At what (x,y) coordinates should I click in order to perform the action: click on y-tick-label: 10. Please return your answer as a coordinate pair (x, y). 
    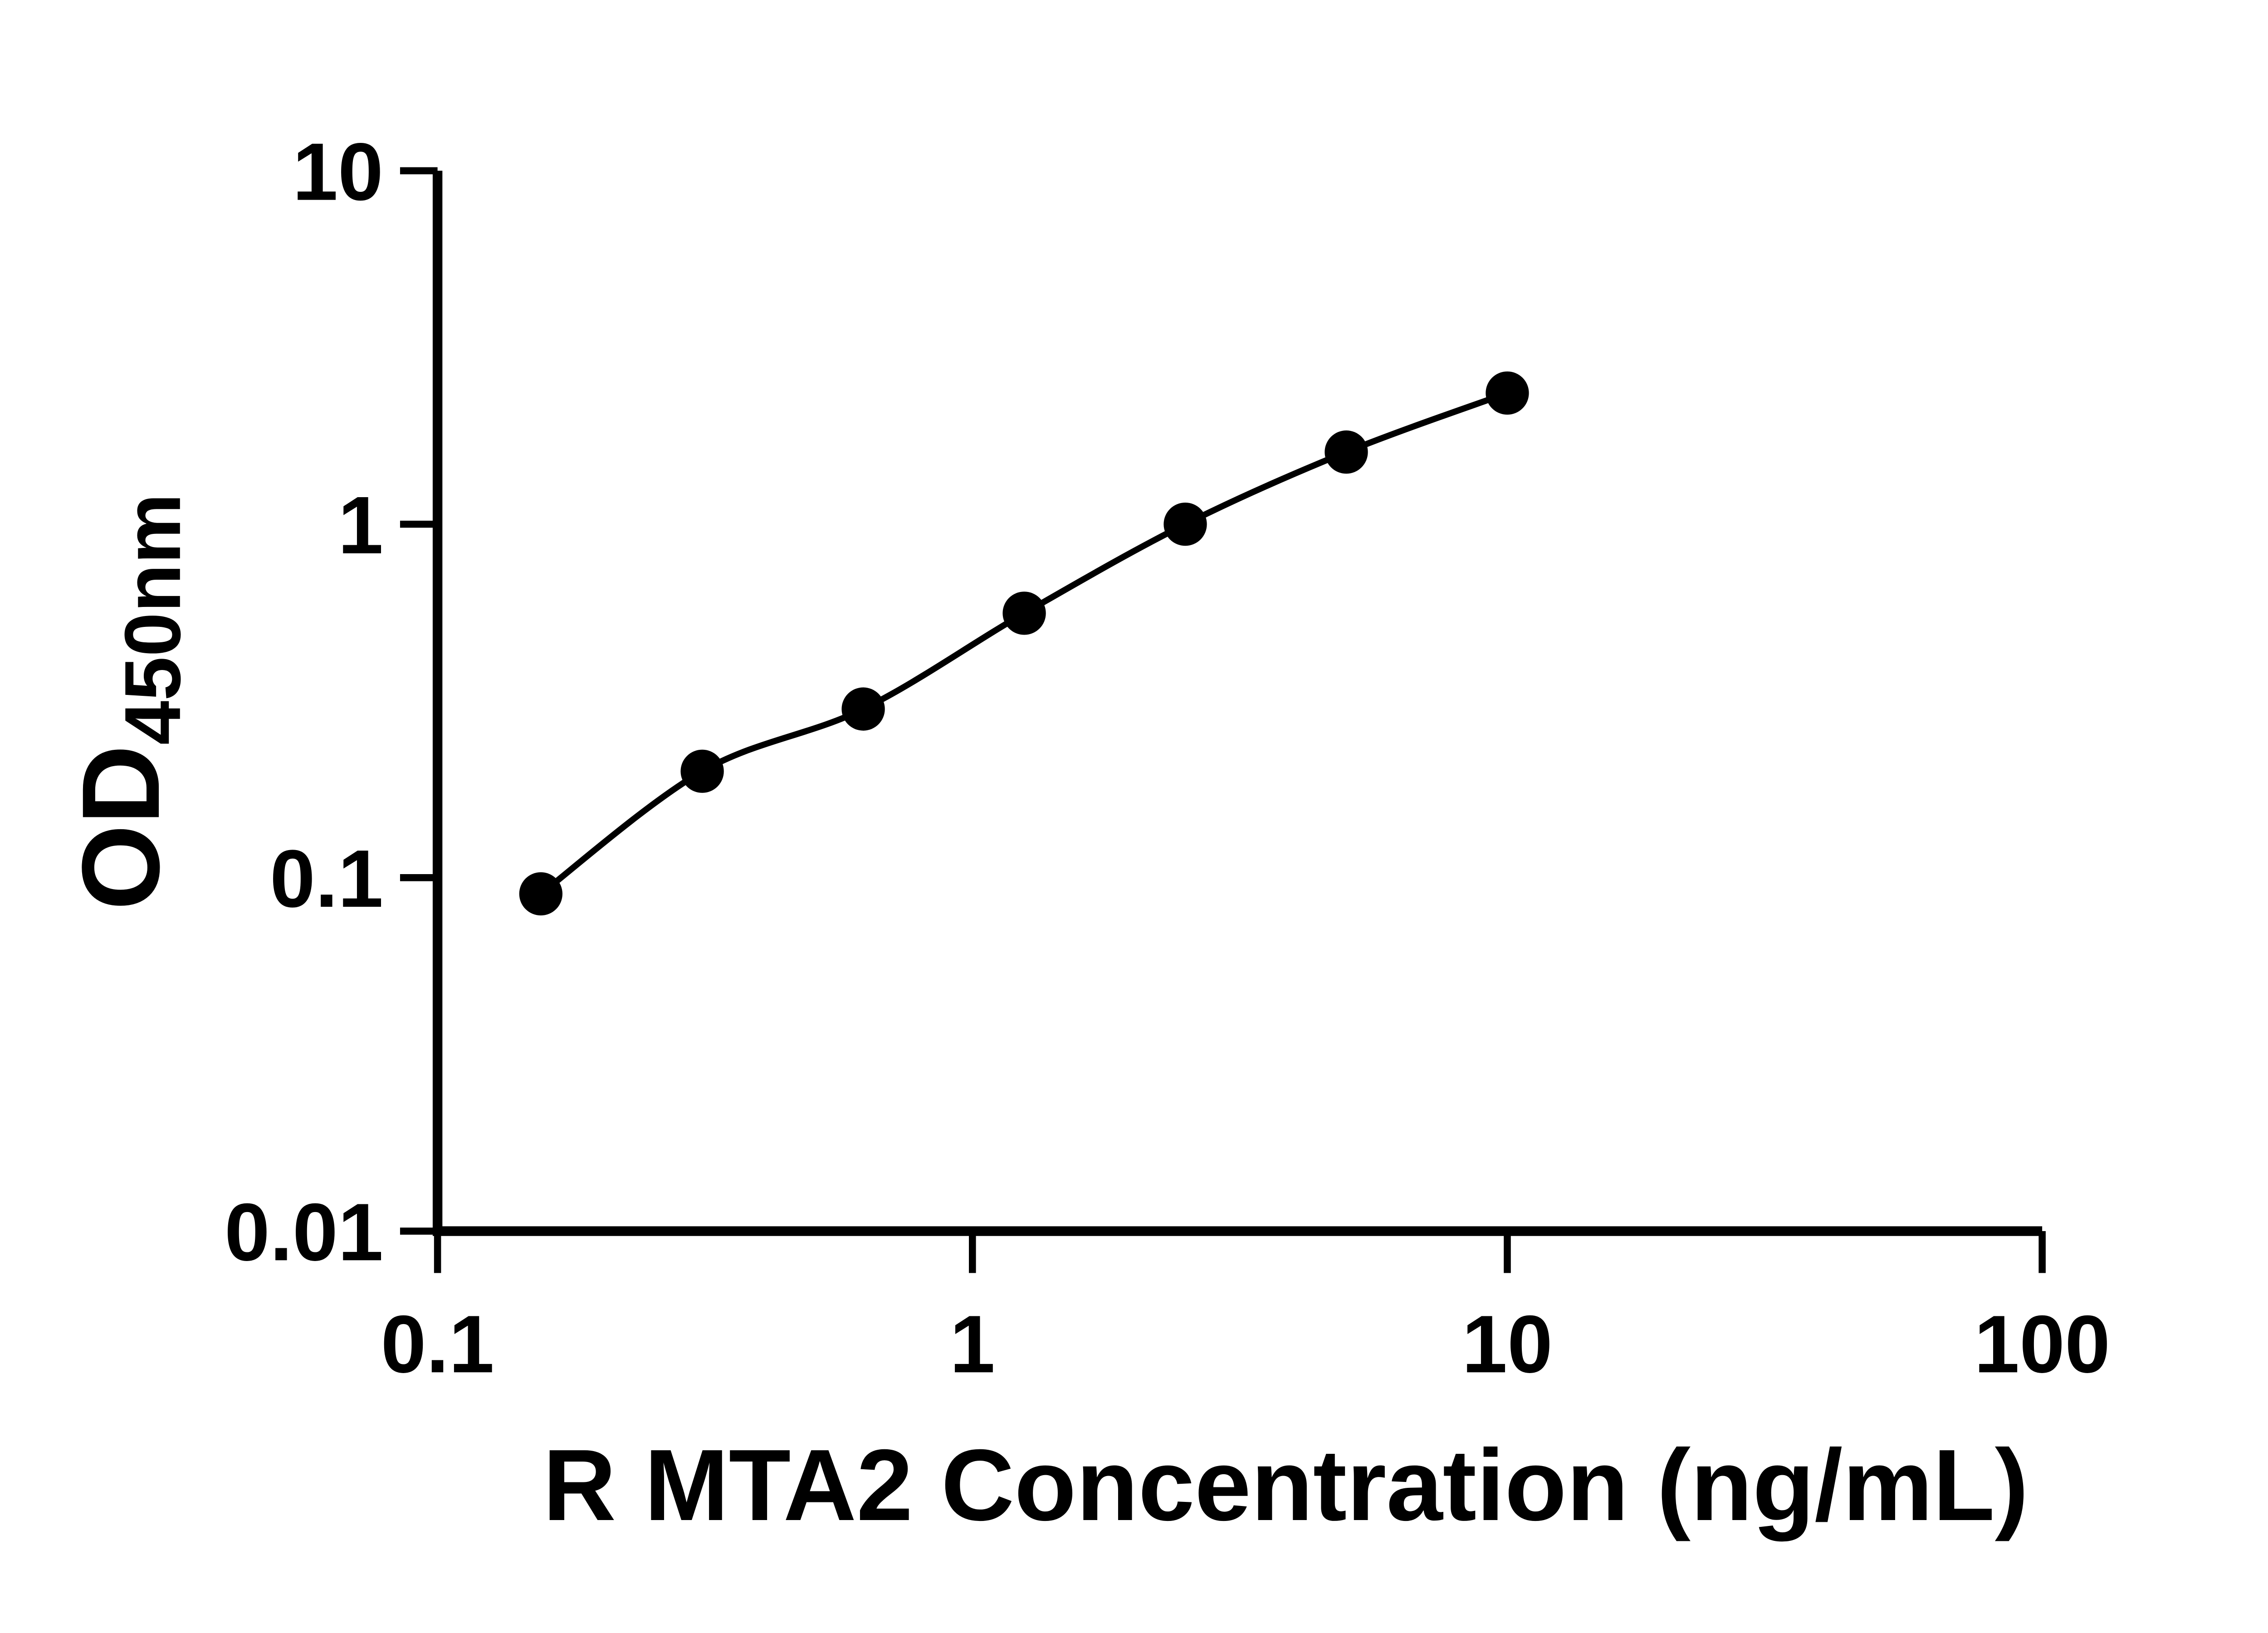
    Looking at the image, I should click on (338, 172).